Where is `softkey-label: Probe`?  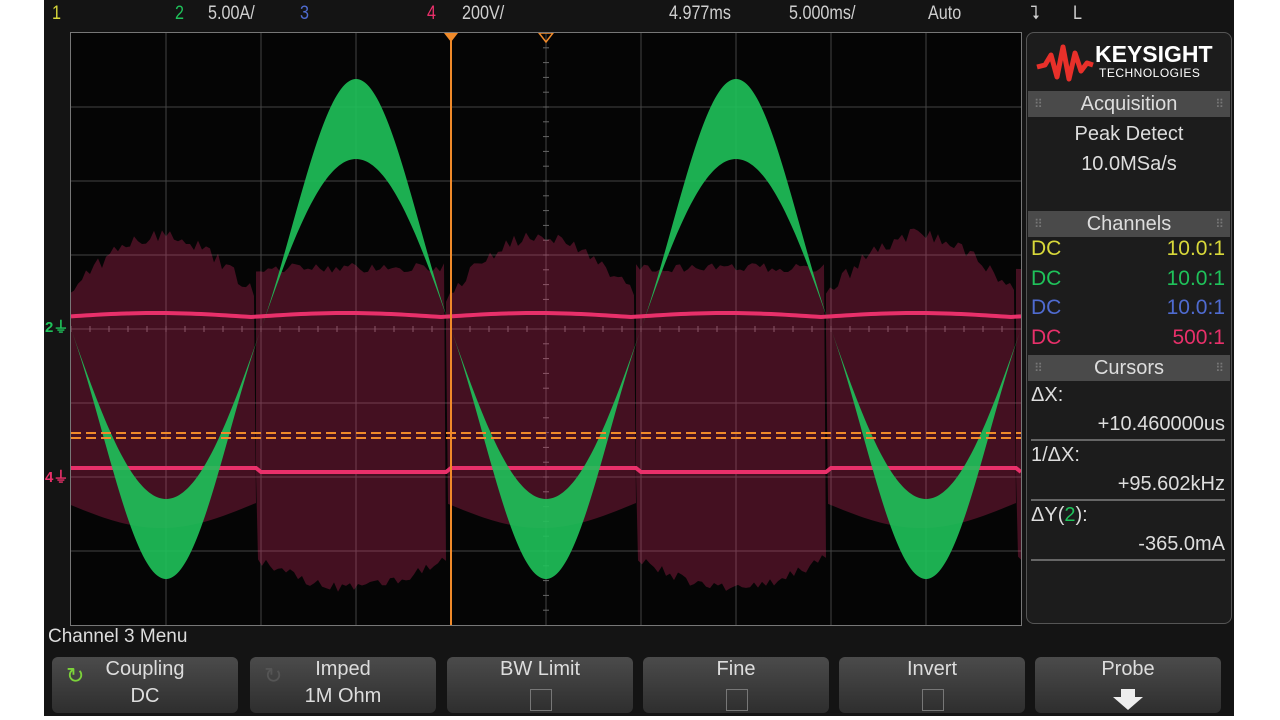
softkey-label: Probe is located at coordinates (1128, 669).